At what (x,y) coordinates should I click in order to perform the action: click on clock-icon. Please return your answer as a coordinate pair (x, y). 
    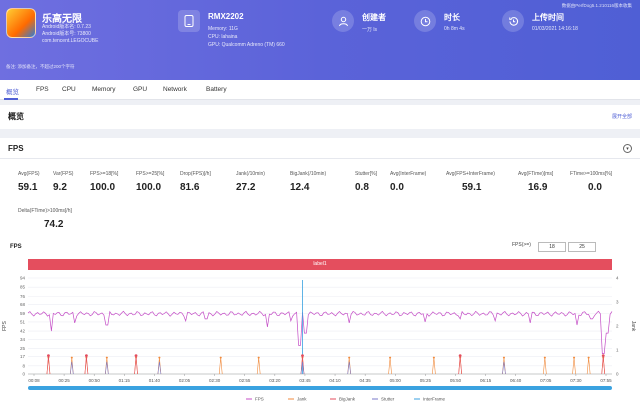
    Looking at the image, I should click on (425, 21).